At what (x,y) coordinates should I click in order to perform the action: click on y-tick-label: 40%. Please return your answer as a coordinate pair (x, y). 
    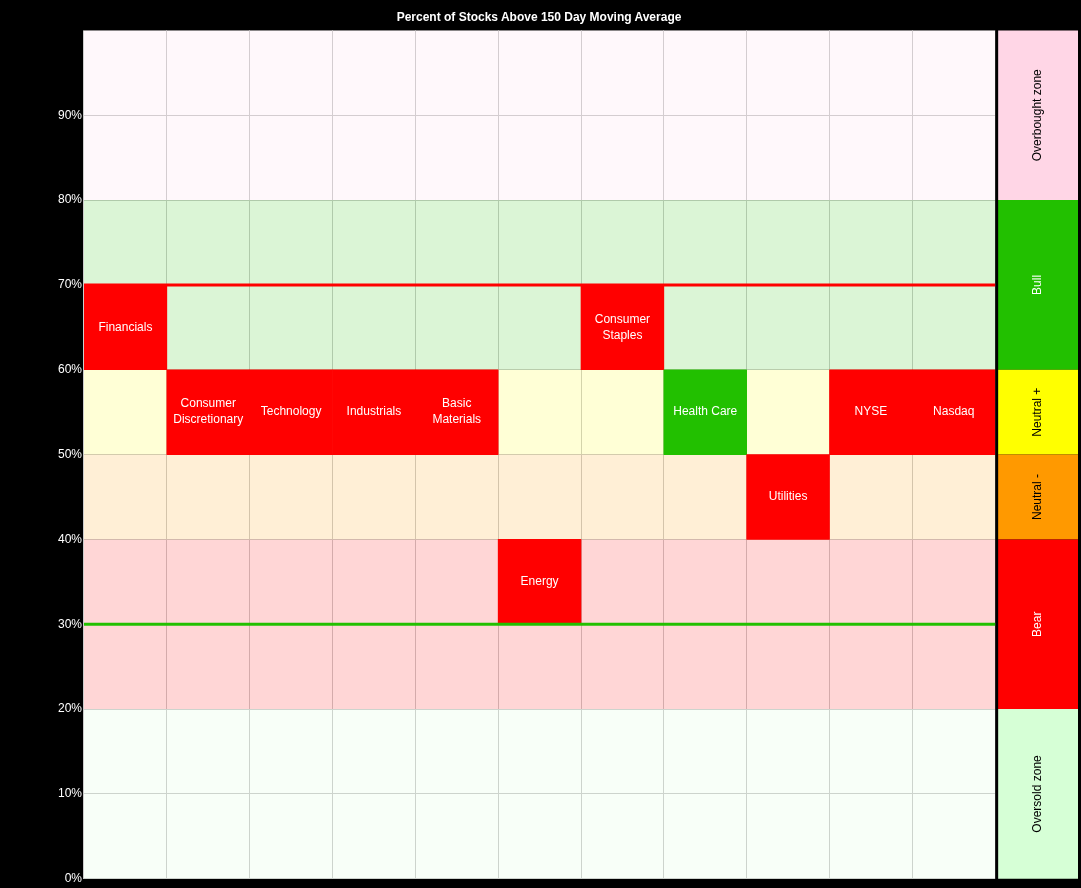
    Looking at the image, I should click on (70, 538).